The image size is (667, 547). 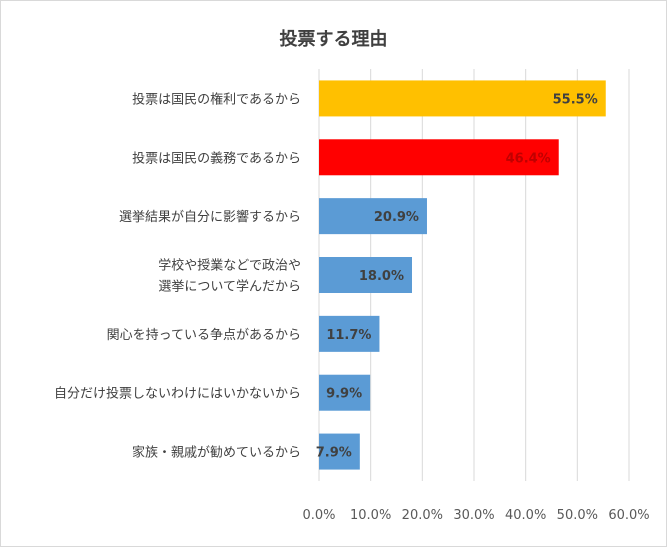 I want to click on chart-title: 投票する理由, so click(x=333, y=39).